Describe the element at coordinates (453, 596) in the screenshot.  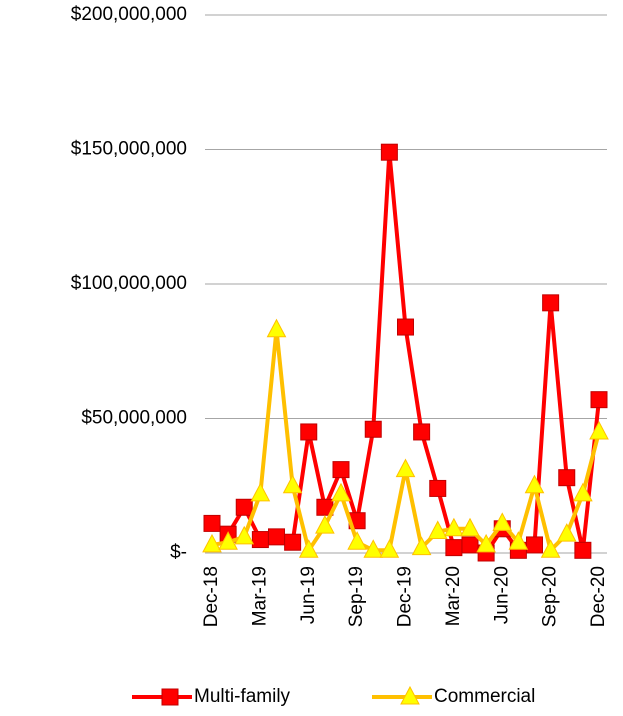
I see `x-tick-label: Mar-20` at that location.